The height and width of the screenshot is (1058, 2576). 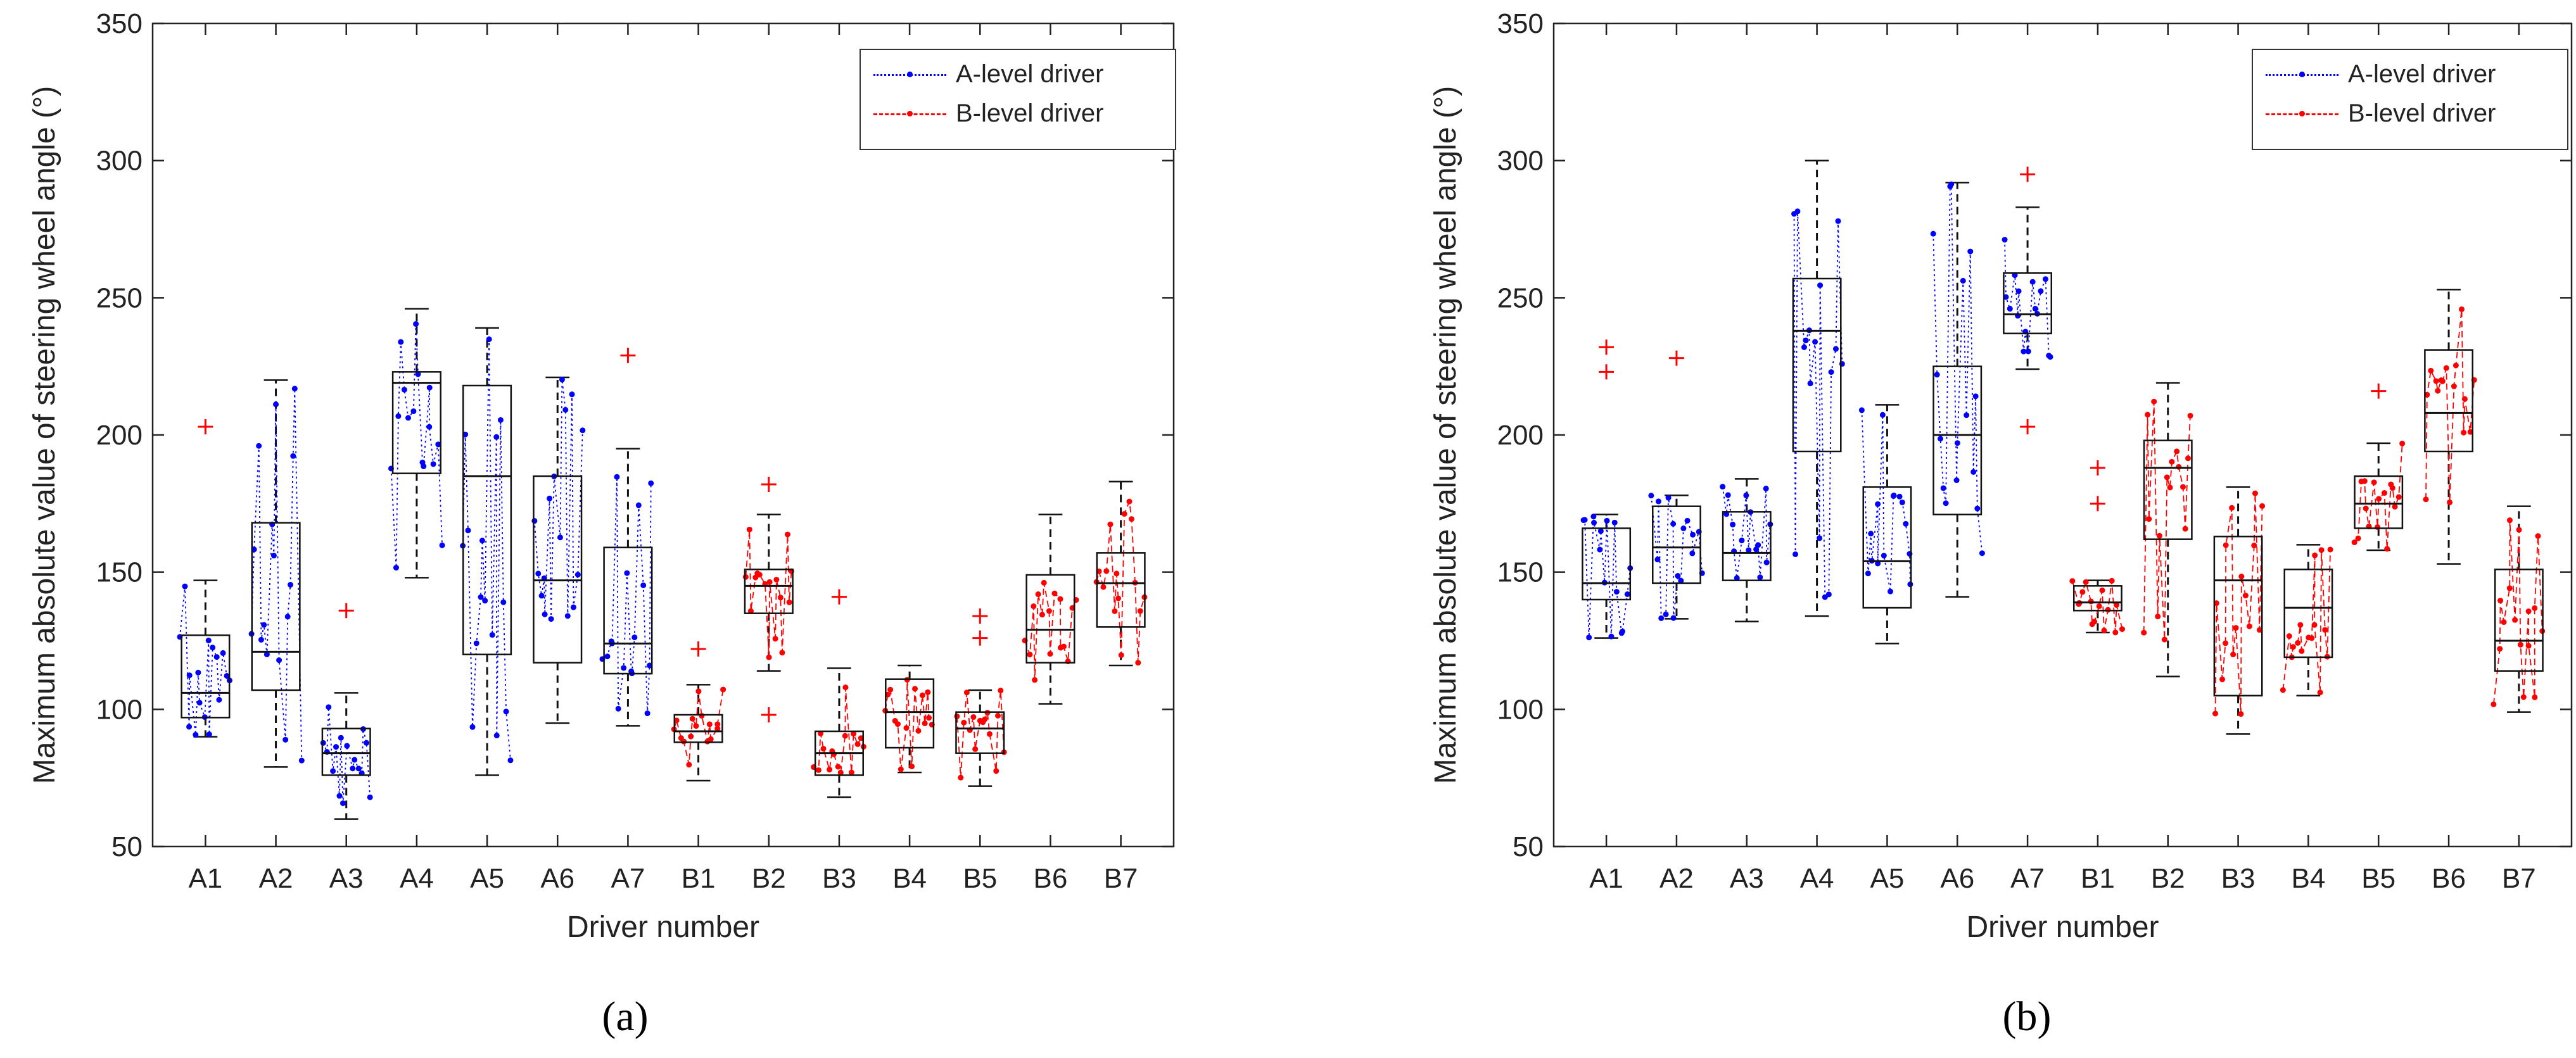 What do you see at coordinates (1018, 99) in the screenshot?
I see `legend-a: A-level driver B-level driver` at bounding box center [1018, 99].